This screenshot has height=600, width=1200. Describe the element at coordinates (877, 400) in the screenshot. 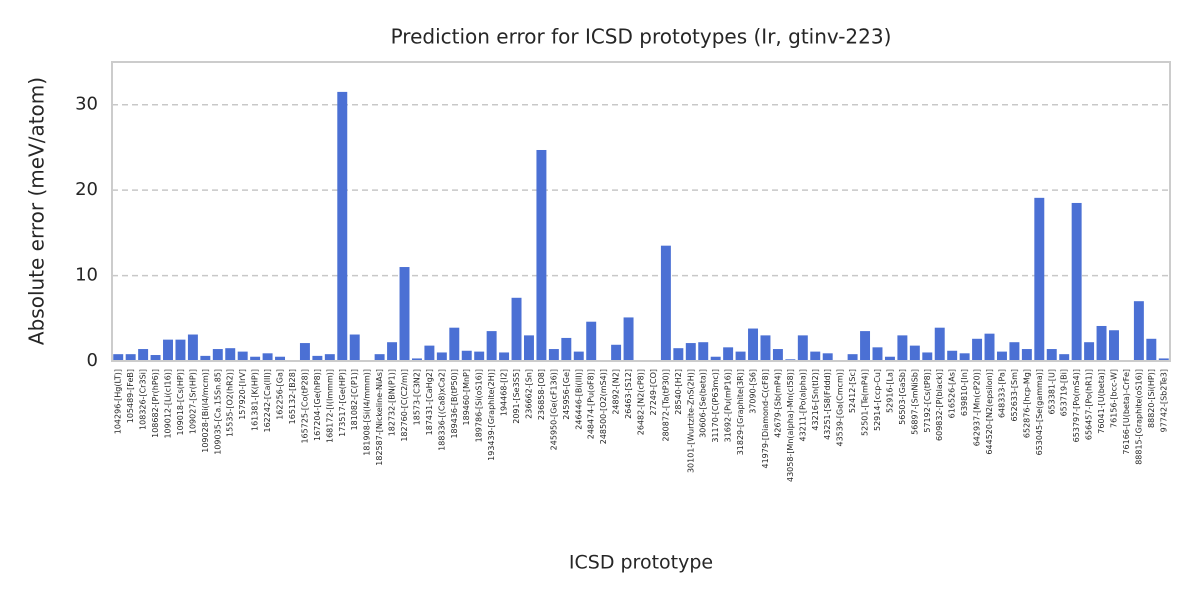

I see `x-tick-label: 52914-[ccp-Cu]` at that location.